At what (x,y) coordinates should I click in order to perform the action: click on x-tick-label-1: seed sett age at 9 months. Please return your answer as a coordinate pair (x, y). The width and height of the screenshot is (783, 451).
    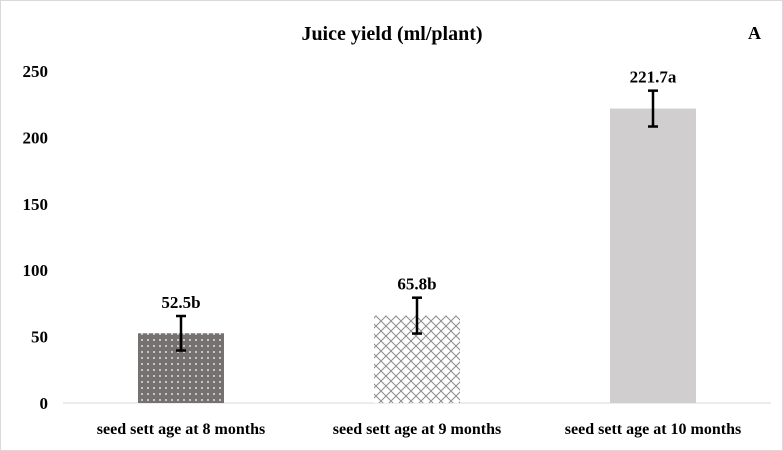
    Looking at the image, I should click on (417, 429).